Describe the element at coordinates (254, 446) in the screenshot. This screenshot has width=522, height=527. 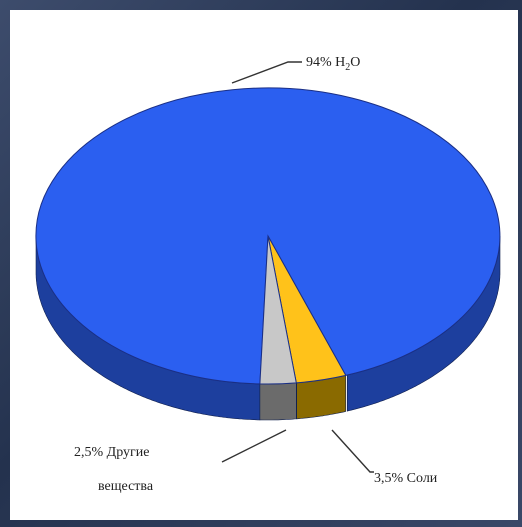
I see `leader-line-other` at that location.